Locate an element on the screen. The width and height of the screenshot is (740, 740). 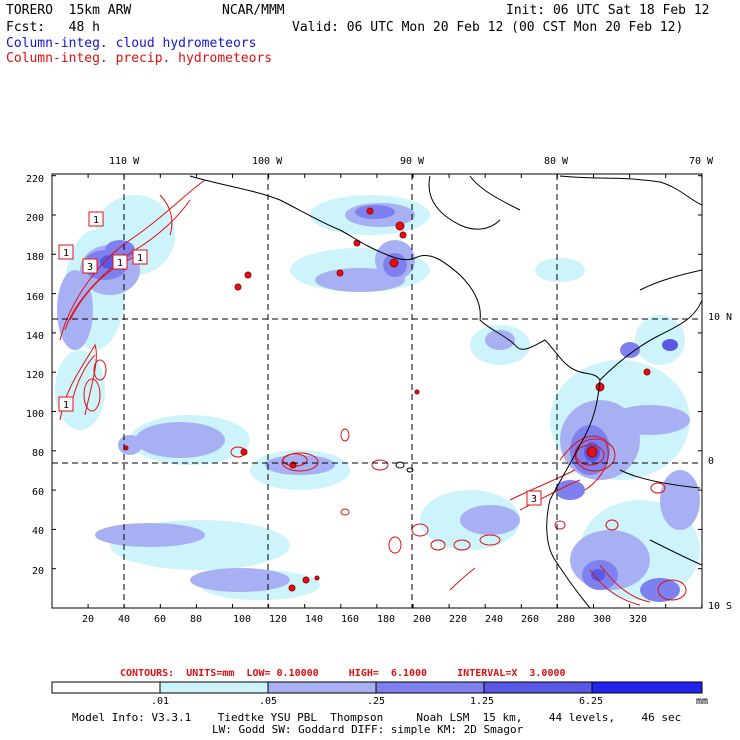
y-tick-label: 80 is located at coordinates (38, 453).